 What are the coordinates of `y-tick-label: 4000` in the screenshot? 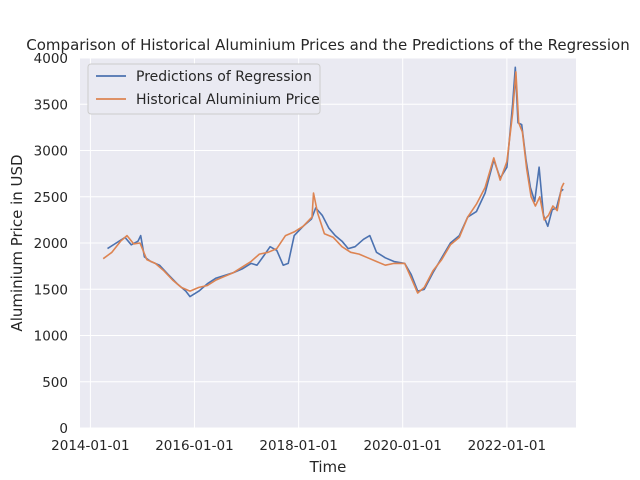 It's located at (51, 59).